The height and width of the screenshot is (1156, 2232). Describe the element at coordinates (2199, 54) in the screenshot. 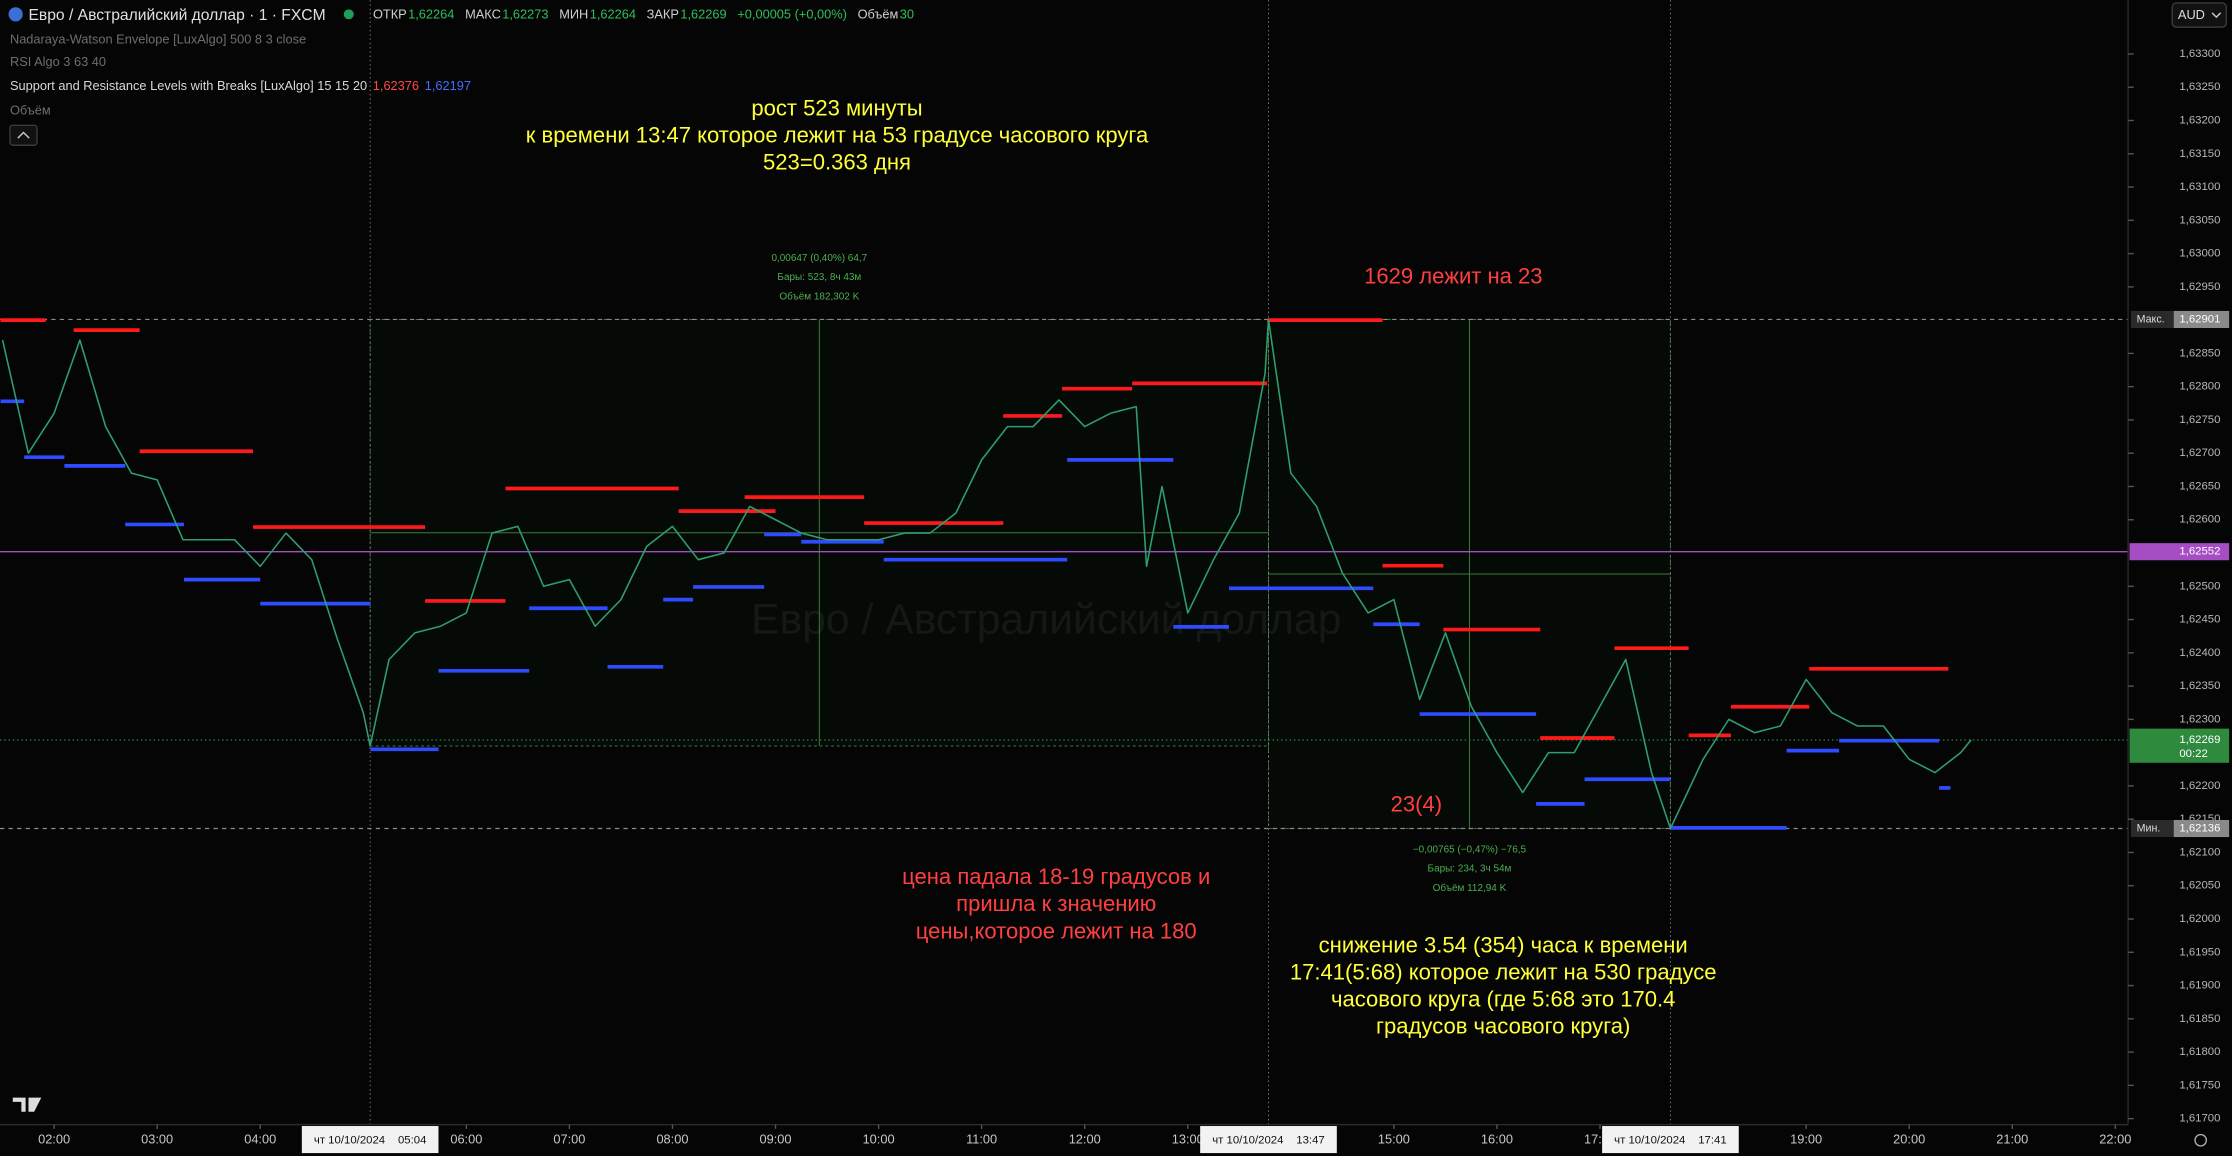

I see `y-tick-label: 1,63300` at that location.